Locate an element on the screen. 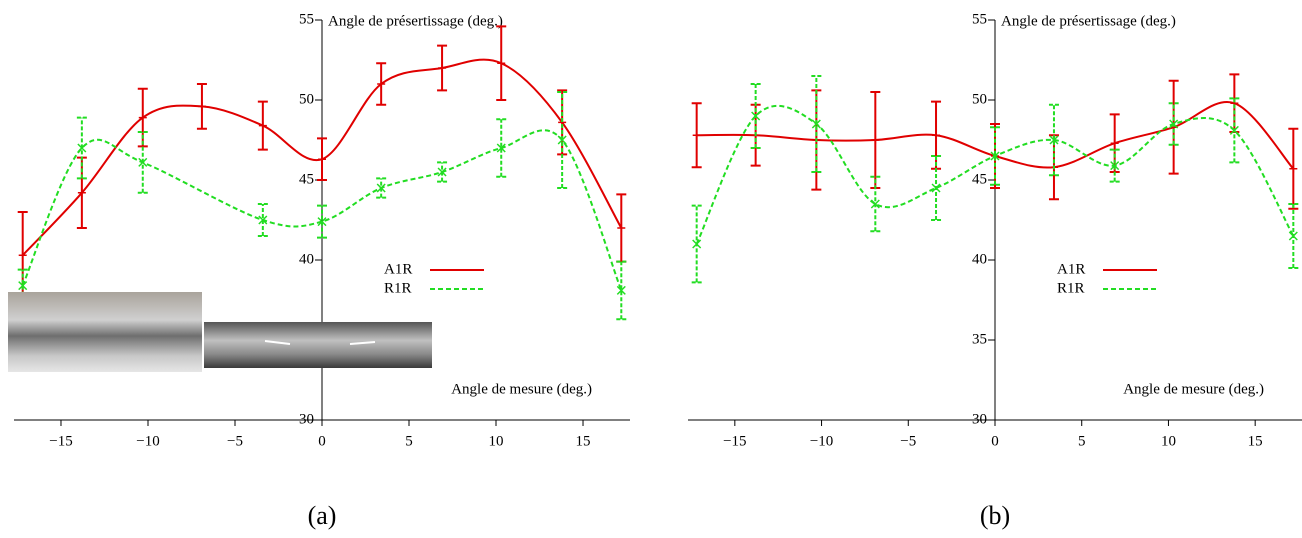 The height and width of the screenshot is (538, 1302). caption: (b) is located at coordinates (995, 515).